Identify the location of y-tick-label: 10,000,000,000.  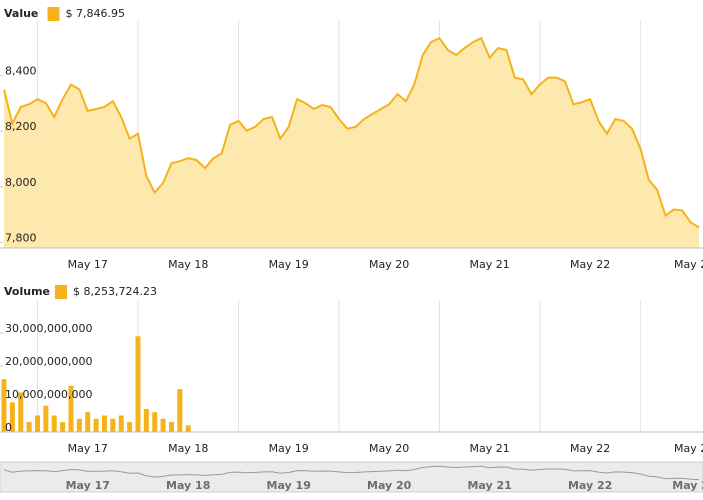
(48, 394).